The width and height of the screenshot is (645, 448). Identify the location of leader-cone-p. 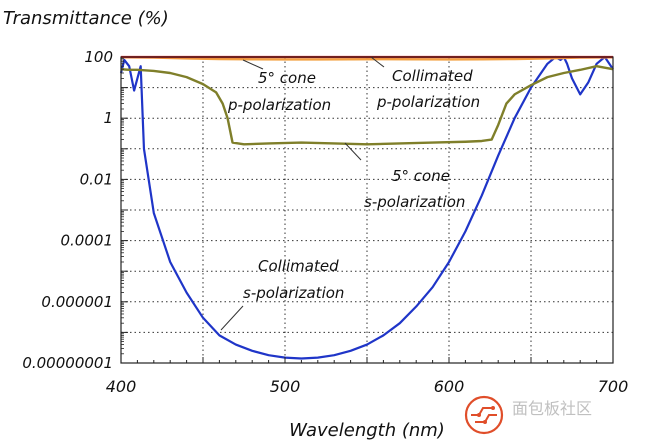
(253, 64).